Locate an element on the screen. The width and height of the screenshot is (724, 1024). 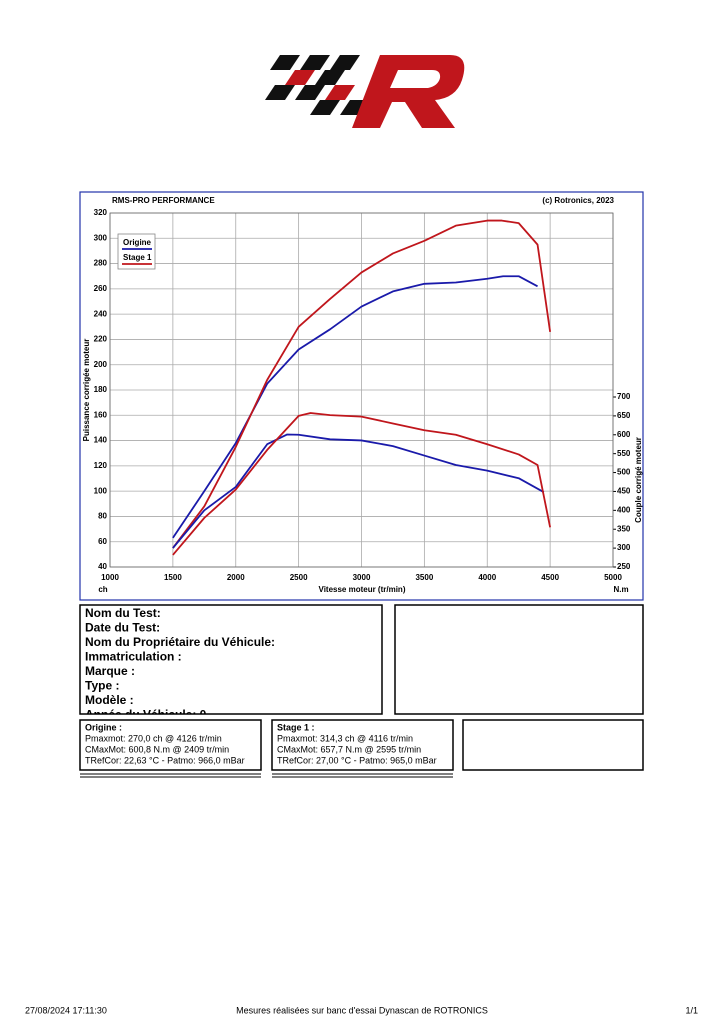
y-tick-label: 300 is located at coordinates (101, 237).